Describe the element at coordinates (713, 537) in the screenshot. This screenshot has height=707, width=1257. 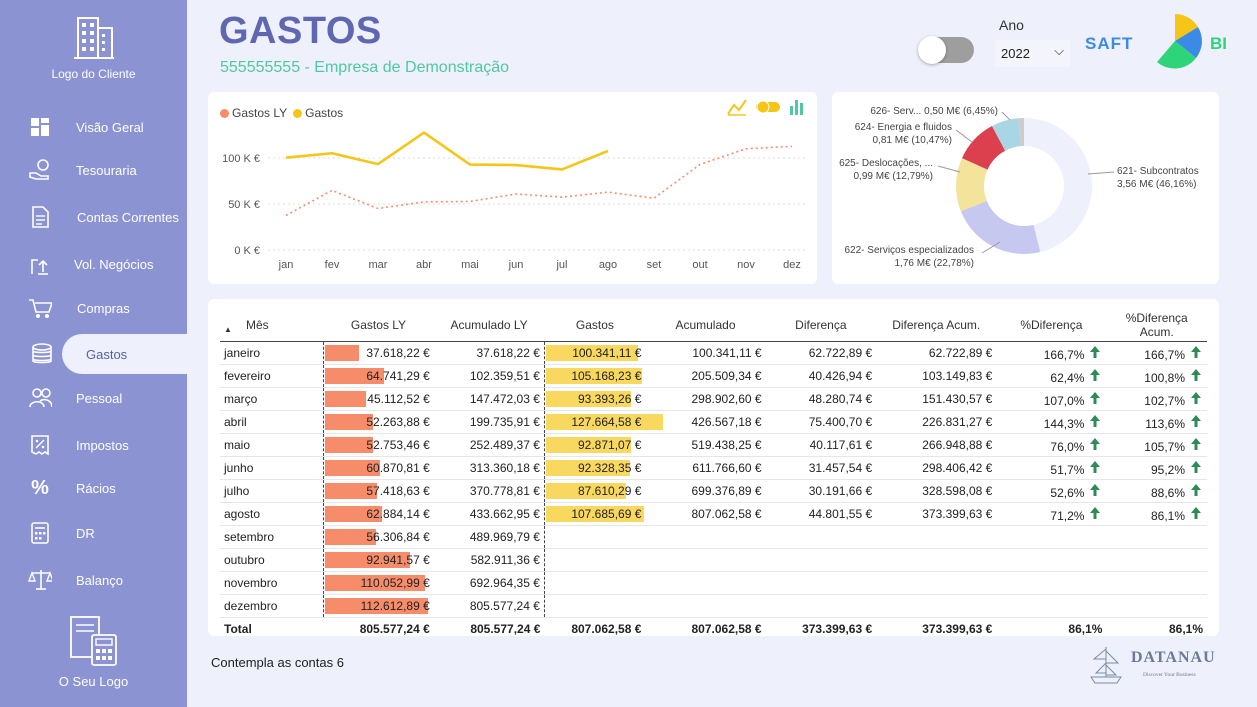
I see `table-row: setembro 56.306,84 €489.969,79 €` at that location.